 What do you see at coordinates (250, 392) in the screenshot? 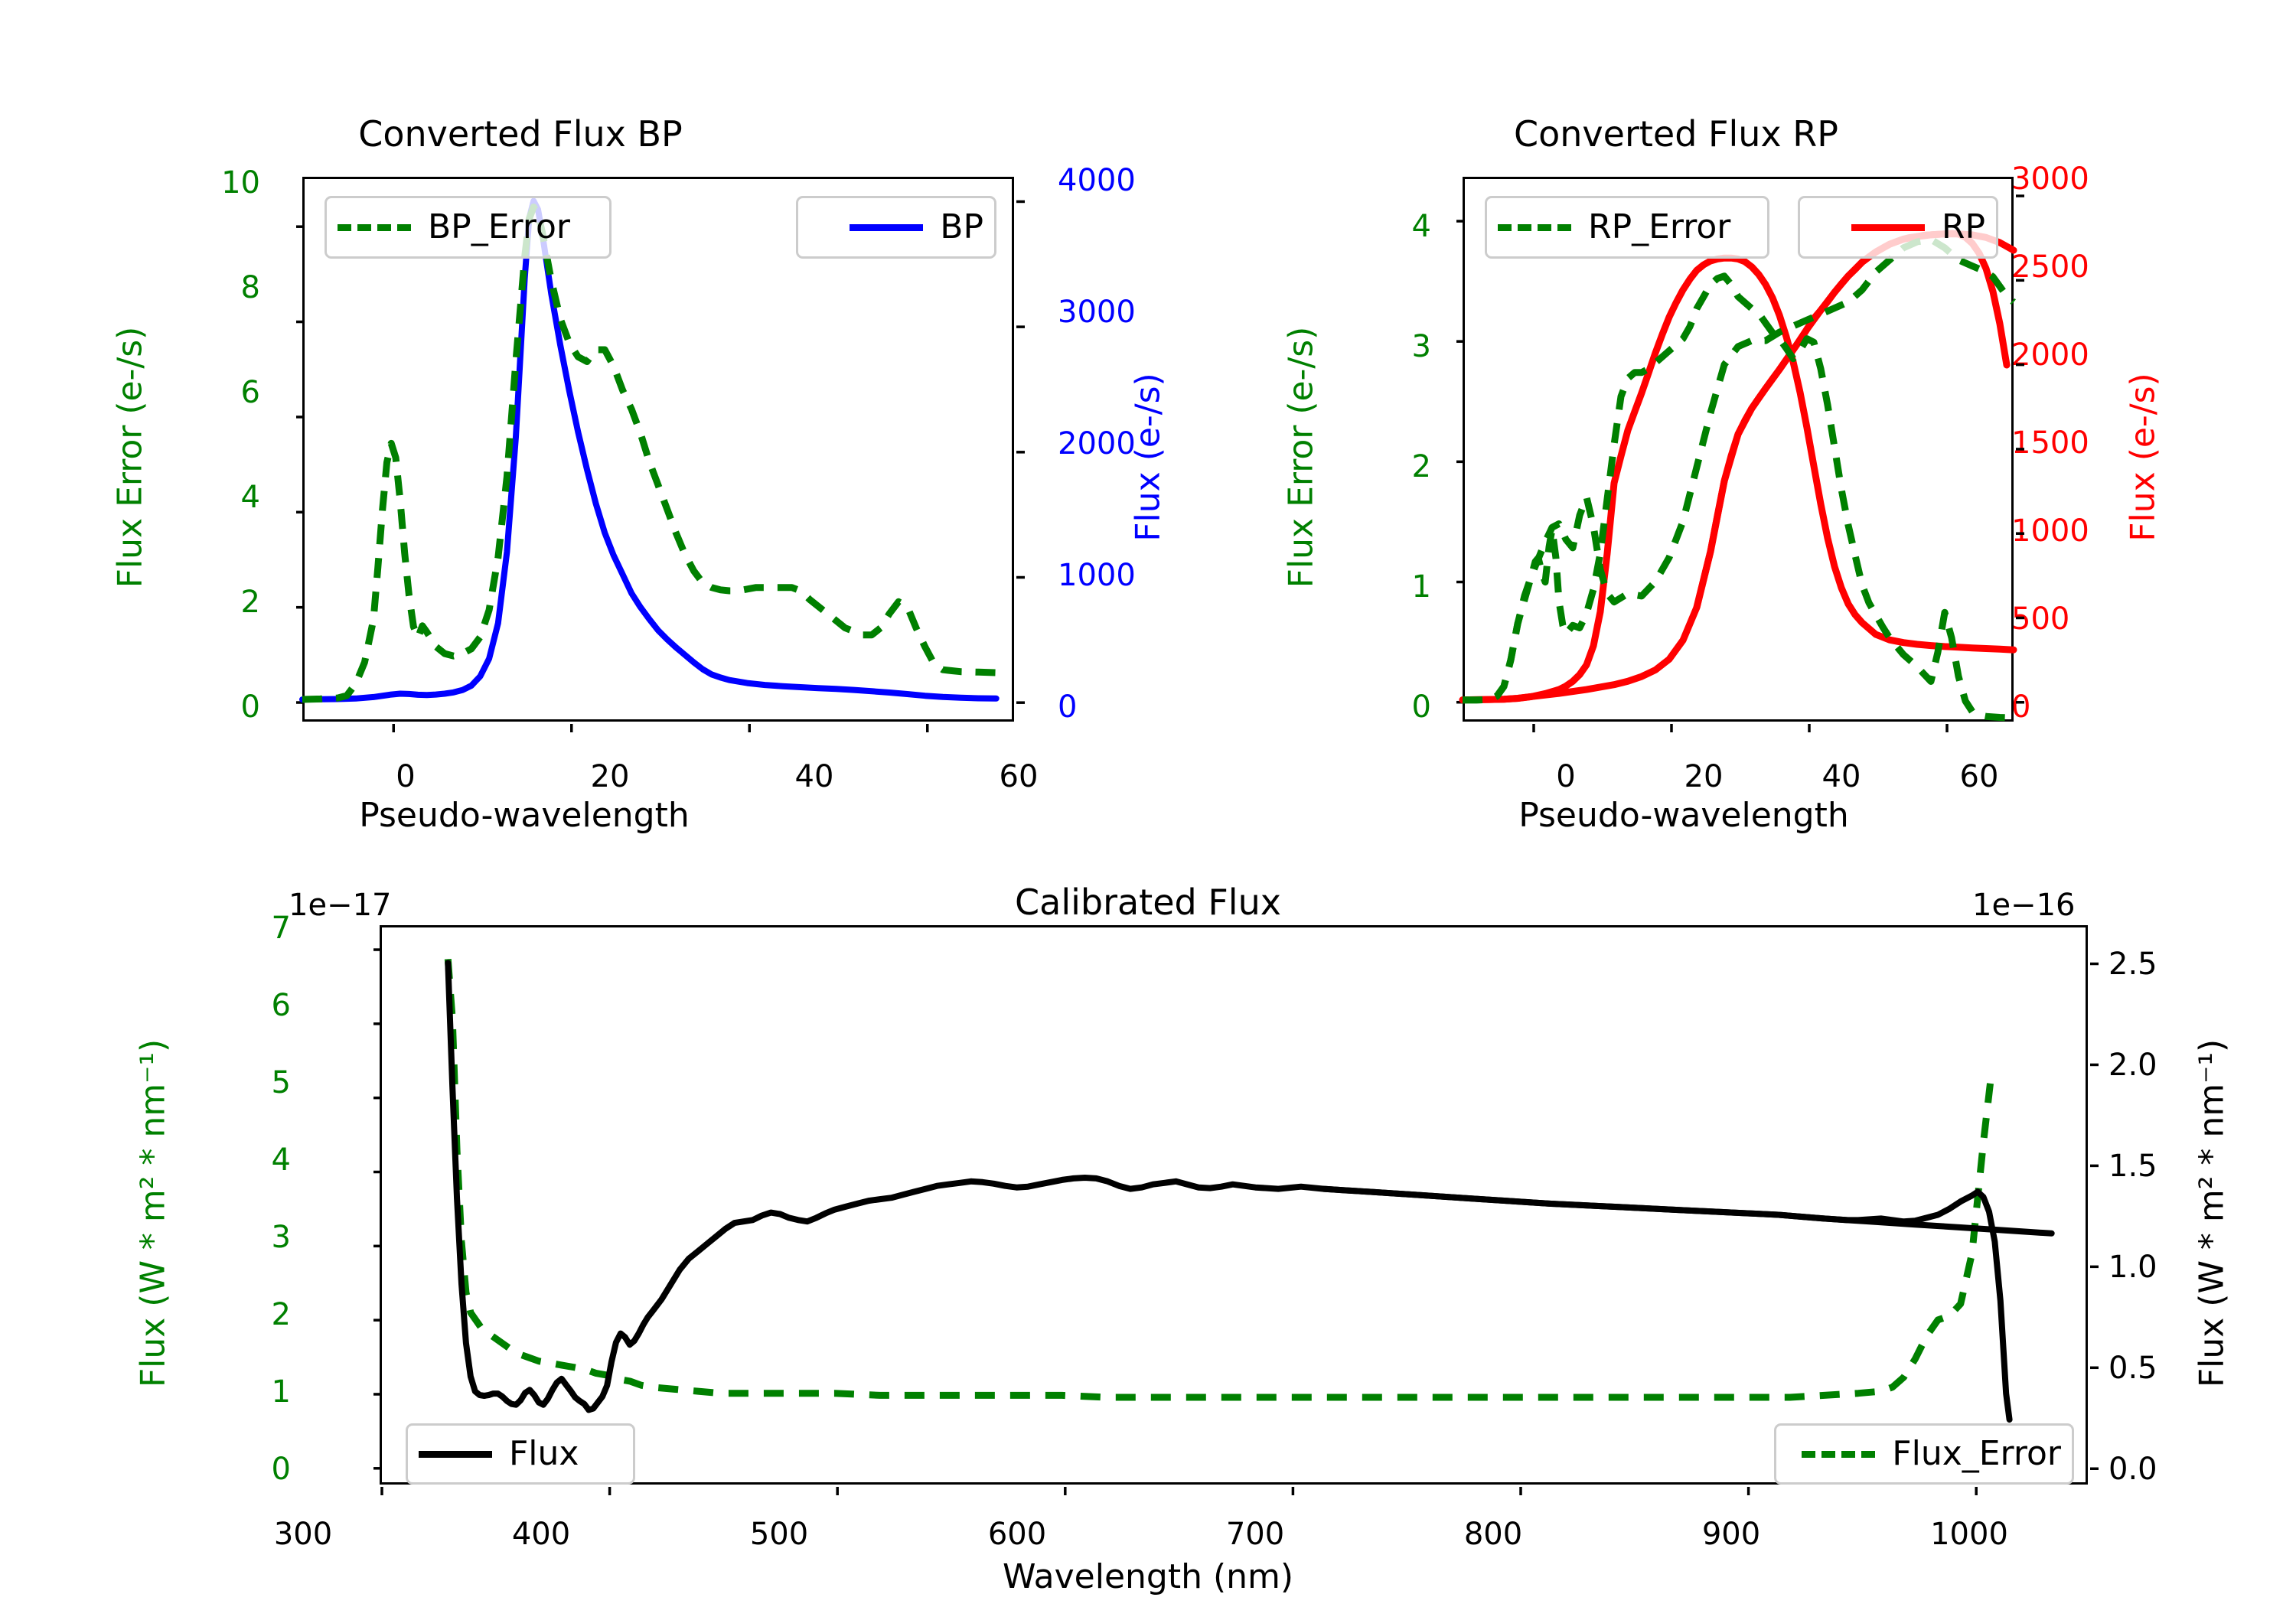
I see `bp-ytick-6: 6` at bounding box center [250, 392].